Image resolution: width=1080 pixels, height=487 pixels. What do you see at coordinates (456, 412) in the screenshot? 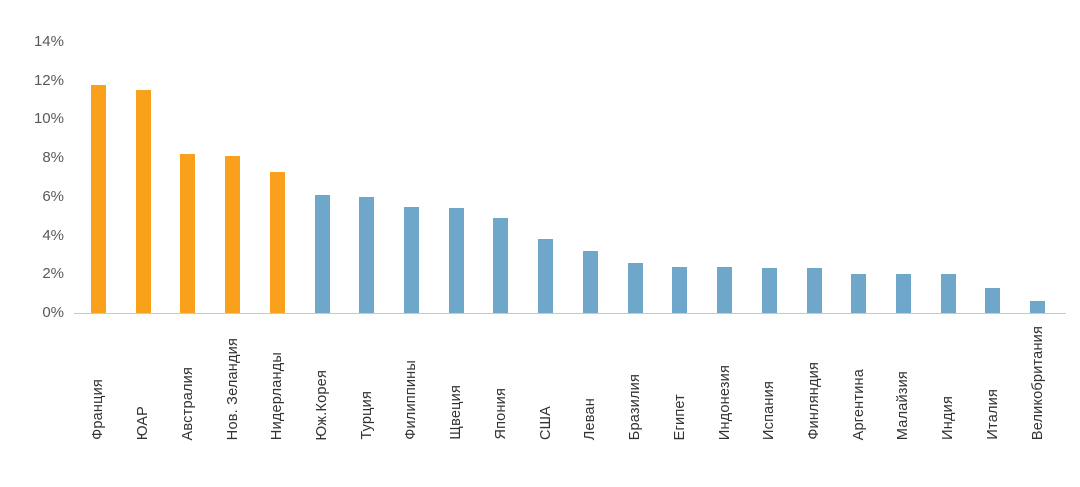
I see `x-tick-label: Щвеция` at bounding box center [456, 412].